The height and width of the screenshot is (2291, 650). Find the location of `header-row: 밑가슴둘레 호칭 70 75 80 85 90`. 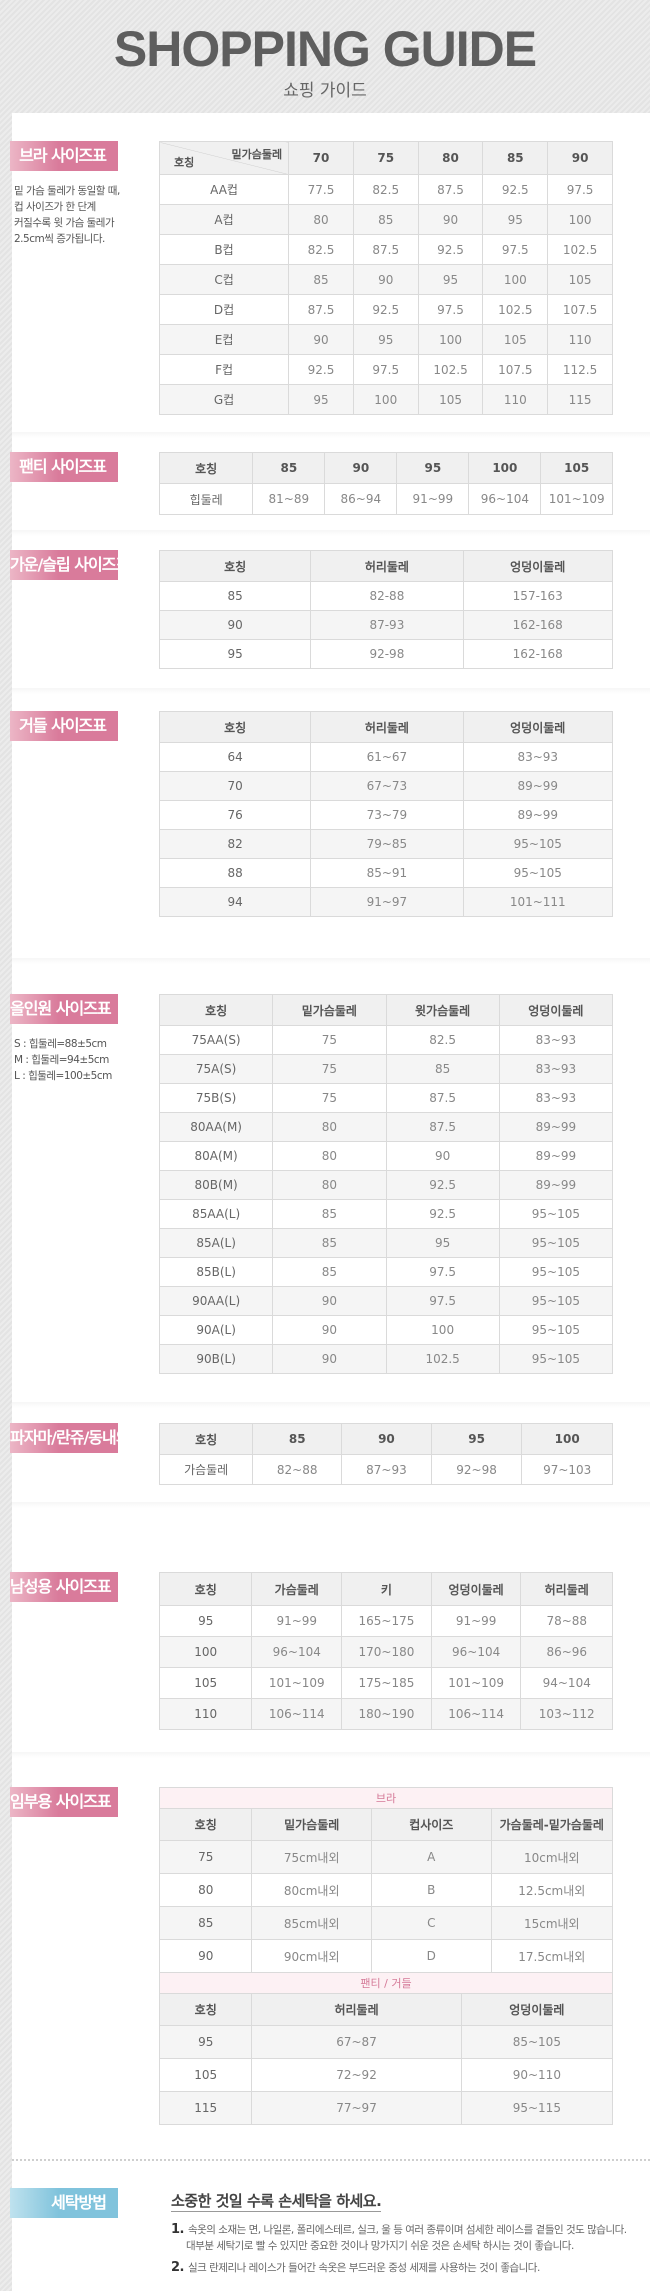

header-row: 밑가슴둘레 호칭 70 75 80 85 90 is located at coordinates (385, 158).